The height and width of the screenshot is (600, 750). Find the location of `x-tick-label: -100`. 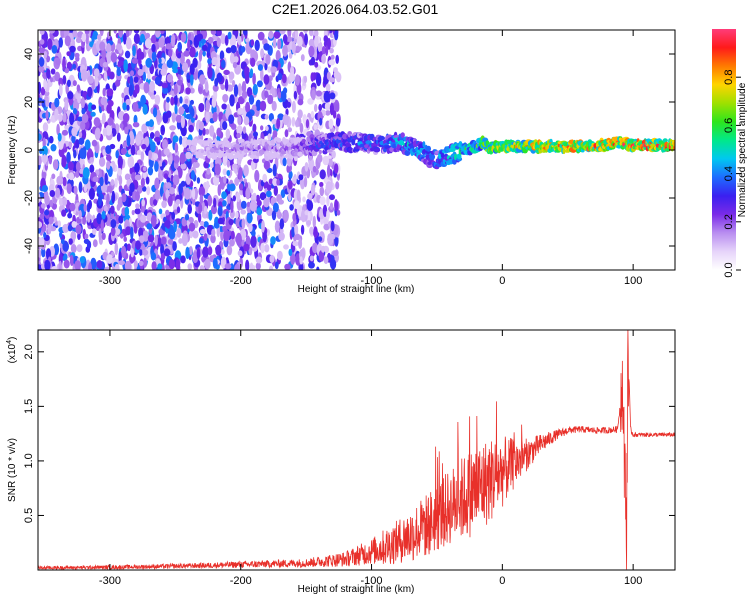

x-tick-label: -100 is located at coordinates (372, 581).